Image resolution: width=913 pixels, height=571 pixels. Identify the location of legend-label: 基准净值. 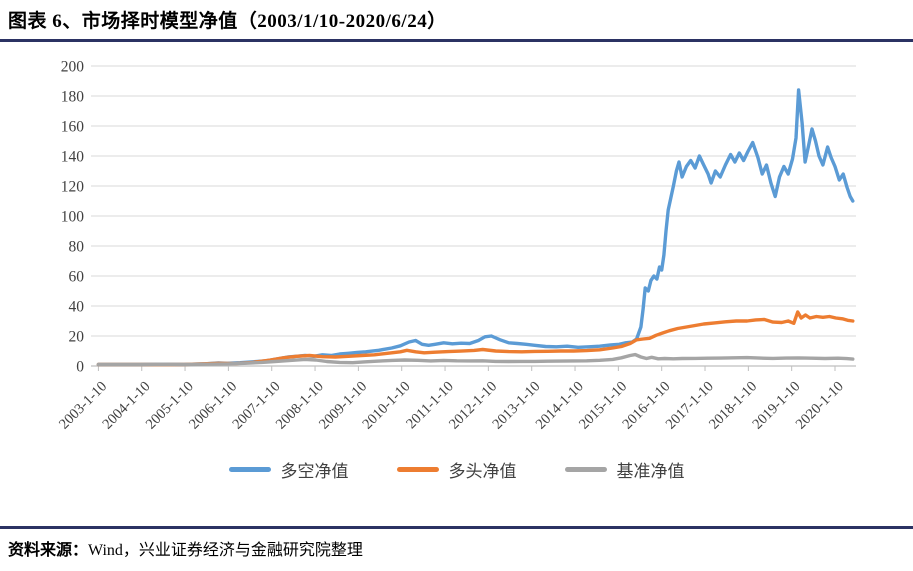
(650, 471).